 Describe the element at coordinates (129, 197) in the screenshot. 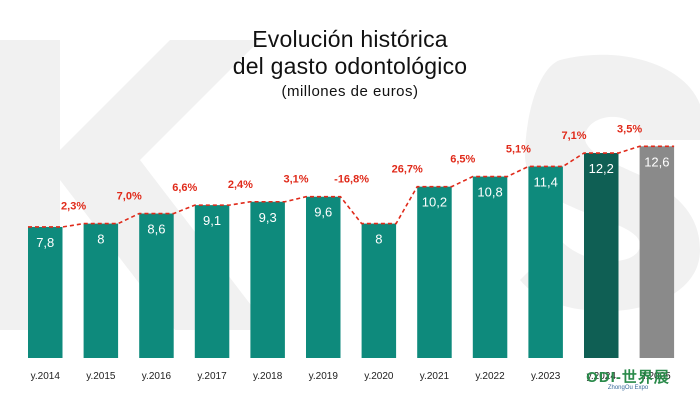

I see `growth-label: 7,0%` at that location.